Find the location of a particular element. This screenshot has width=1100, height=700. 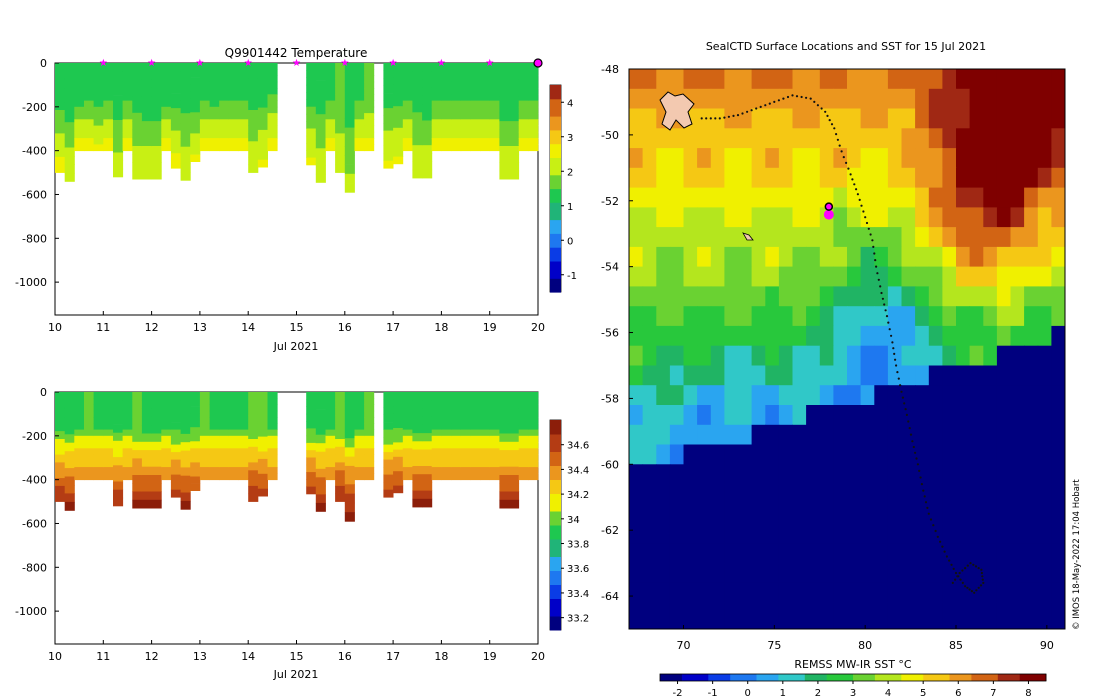

timestamp-stamp: © IMOS 18-May-2022 17:04 Hobart is located at coordinates (1077, 554).